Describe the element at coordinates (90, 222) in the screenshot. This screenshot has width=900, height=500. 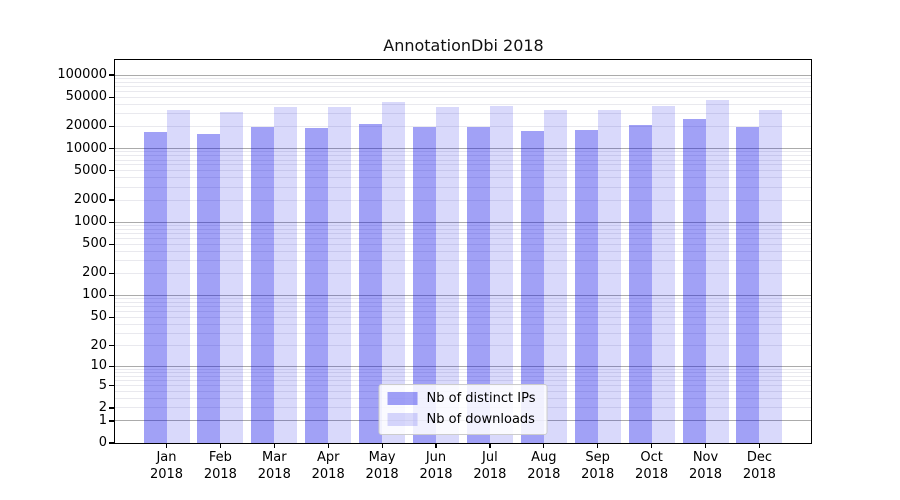
I see `y-tick-label: 1000` at that location.